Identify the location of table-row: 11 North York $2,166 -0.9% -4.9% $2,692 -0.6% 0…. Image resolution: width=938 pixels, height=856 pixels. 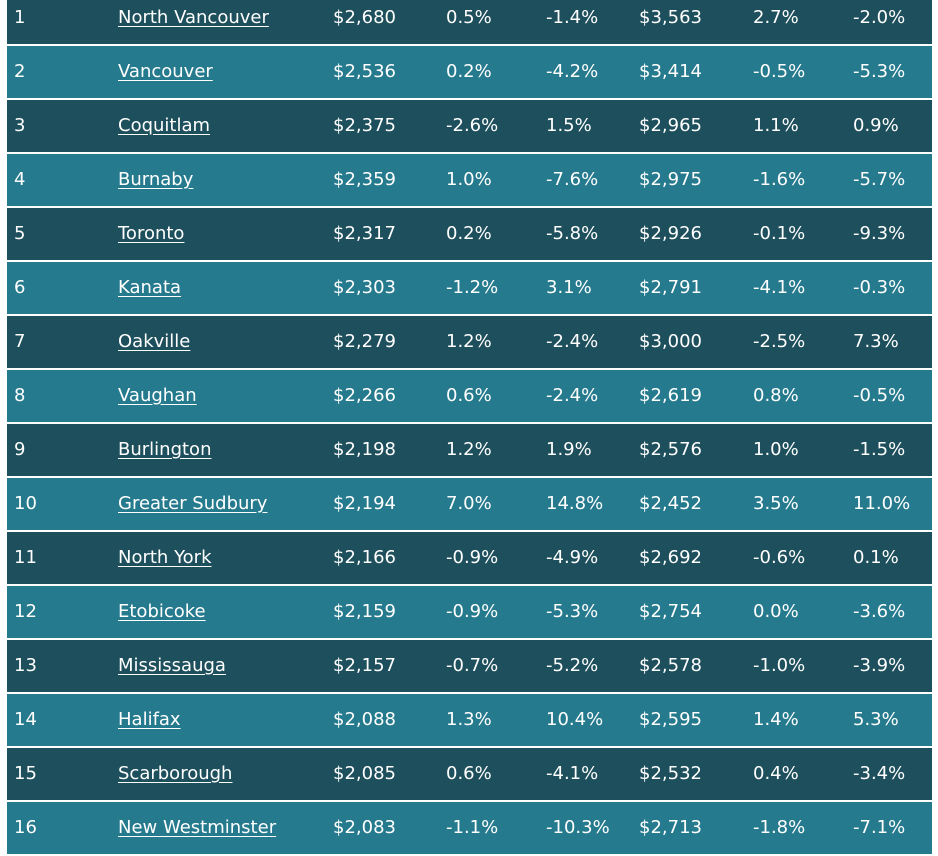
(469, 559).